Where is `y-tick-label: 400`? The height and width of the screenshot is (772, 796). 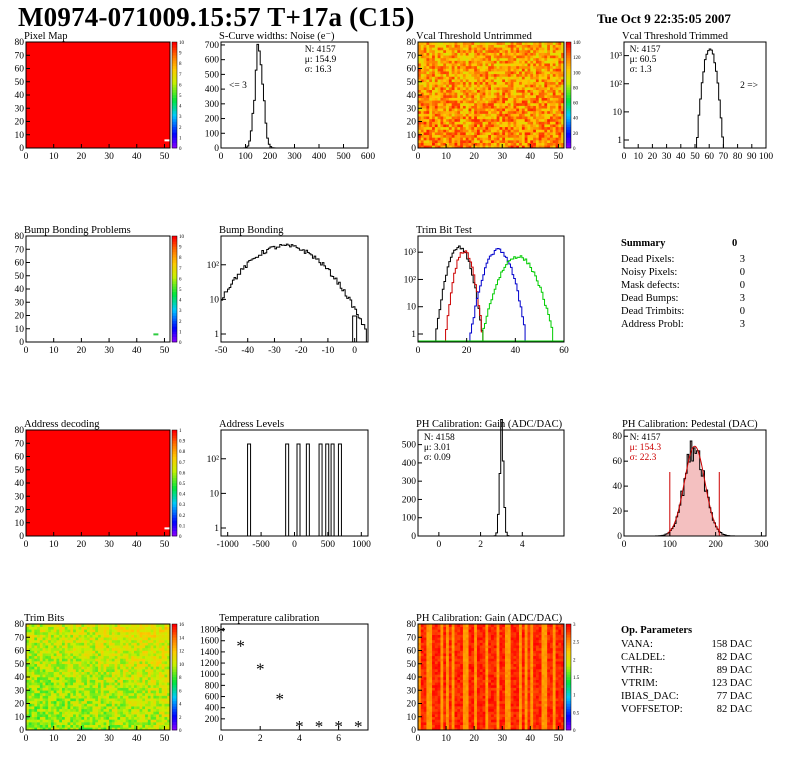
y-tick-label: 400 is located at coordinates (212, 709).